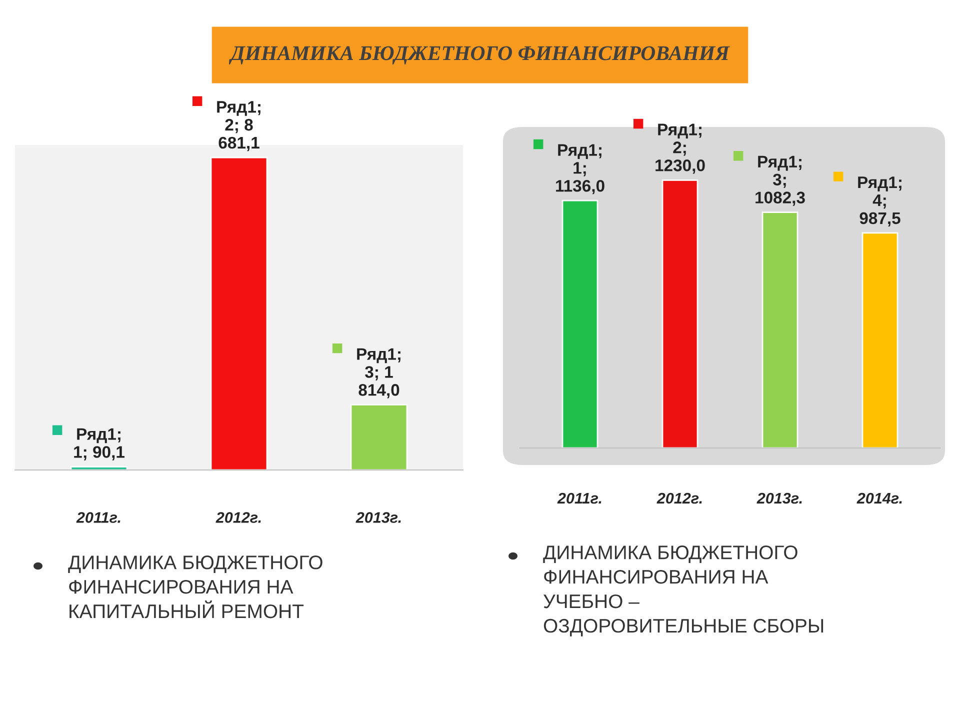 The height and width of the screenshot is (720, 960). What do you see at coordinates (195, 587) in the screenshot?
I see `text: ДИНАМИКА БЮДЖЕТНОГО ФИНАНСИРОВАНИЯ НА КАПИТАЛЬНЫЙ РЕМОНТ` at bounding box center [195, 587].